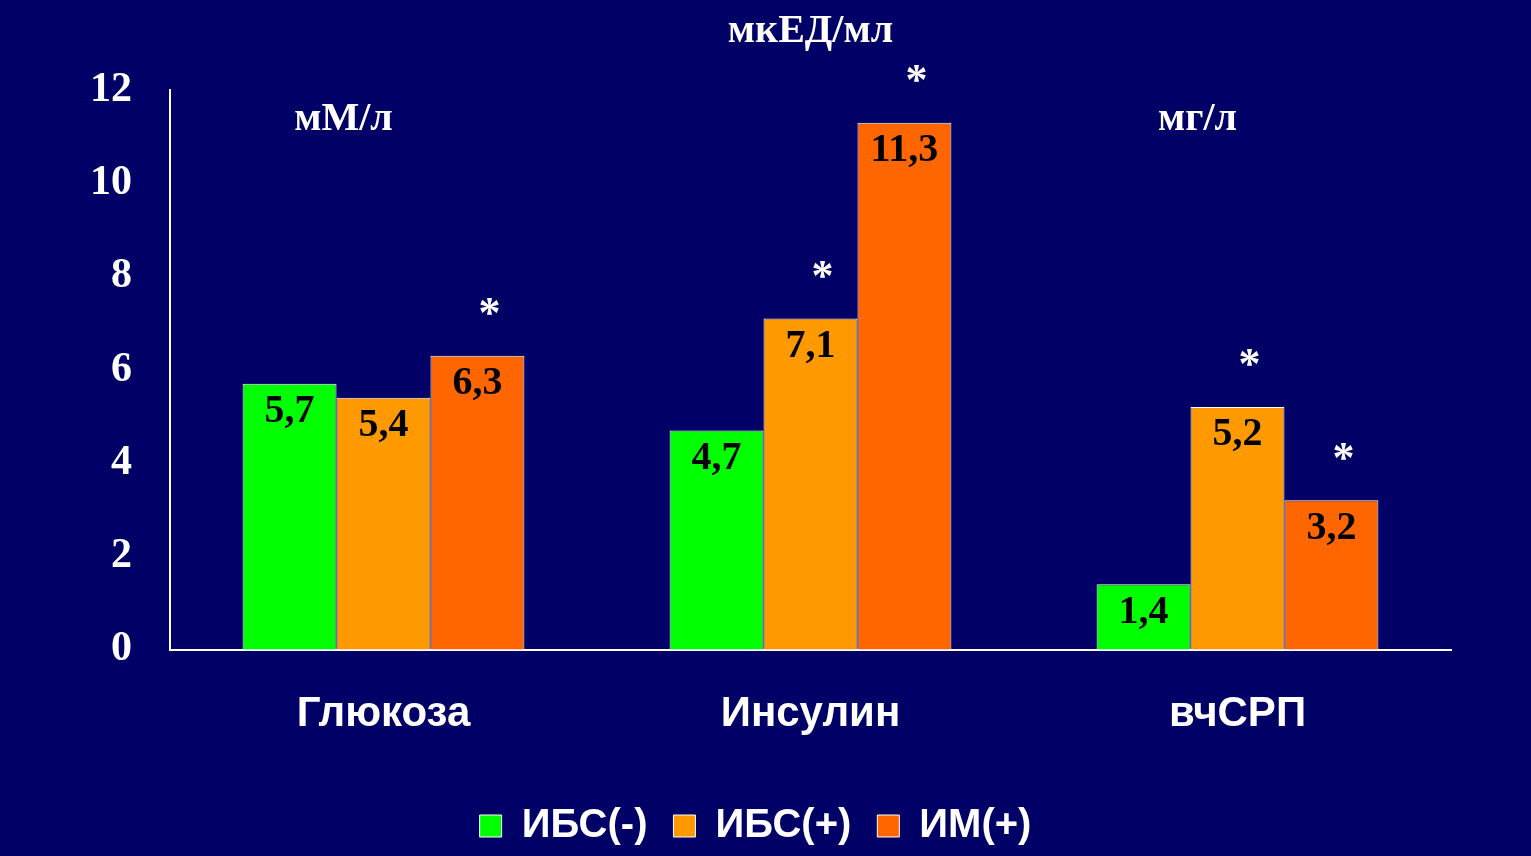 Image resolution: width=1531 pixels, height=856 pixels. Describe the element at coordinates (477, 381) in the screenshot. I see `data-label: 6,3` at that location.